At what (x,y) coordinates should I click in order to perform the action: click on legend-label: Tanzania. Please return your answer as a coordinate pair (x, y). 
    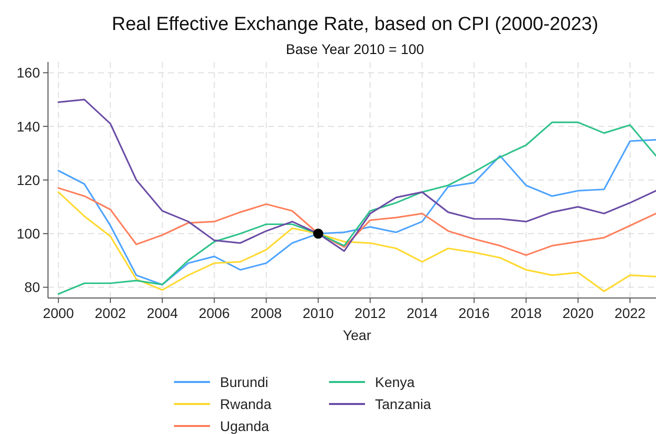
    Looking at the image, I should click on (403, 404).